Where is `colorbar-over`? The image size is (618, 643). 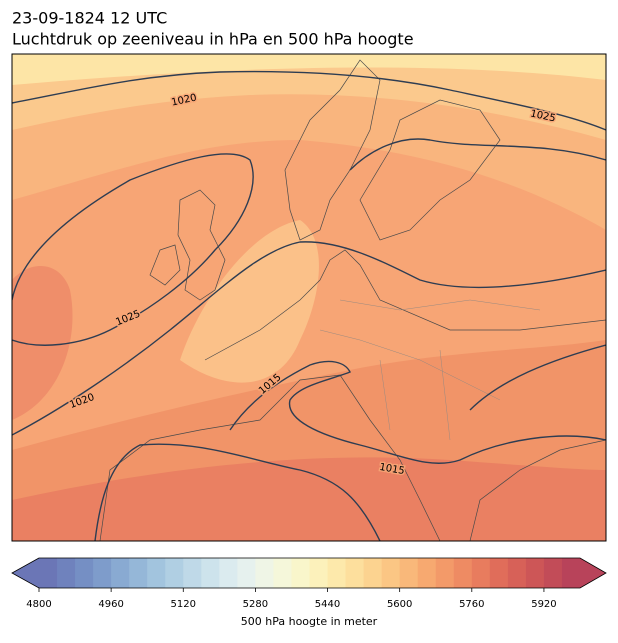
colorbar-over is located at coordinates (593, 573).